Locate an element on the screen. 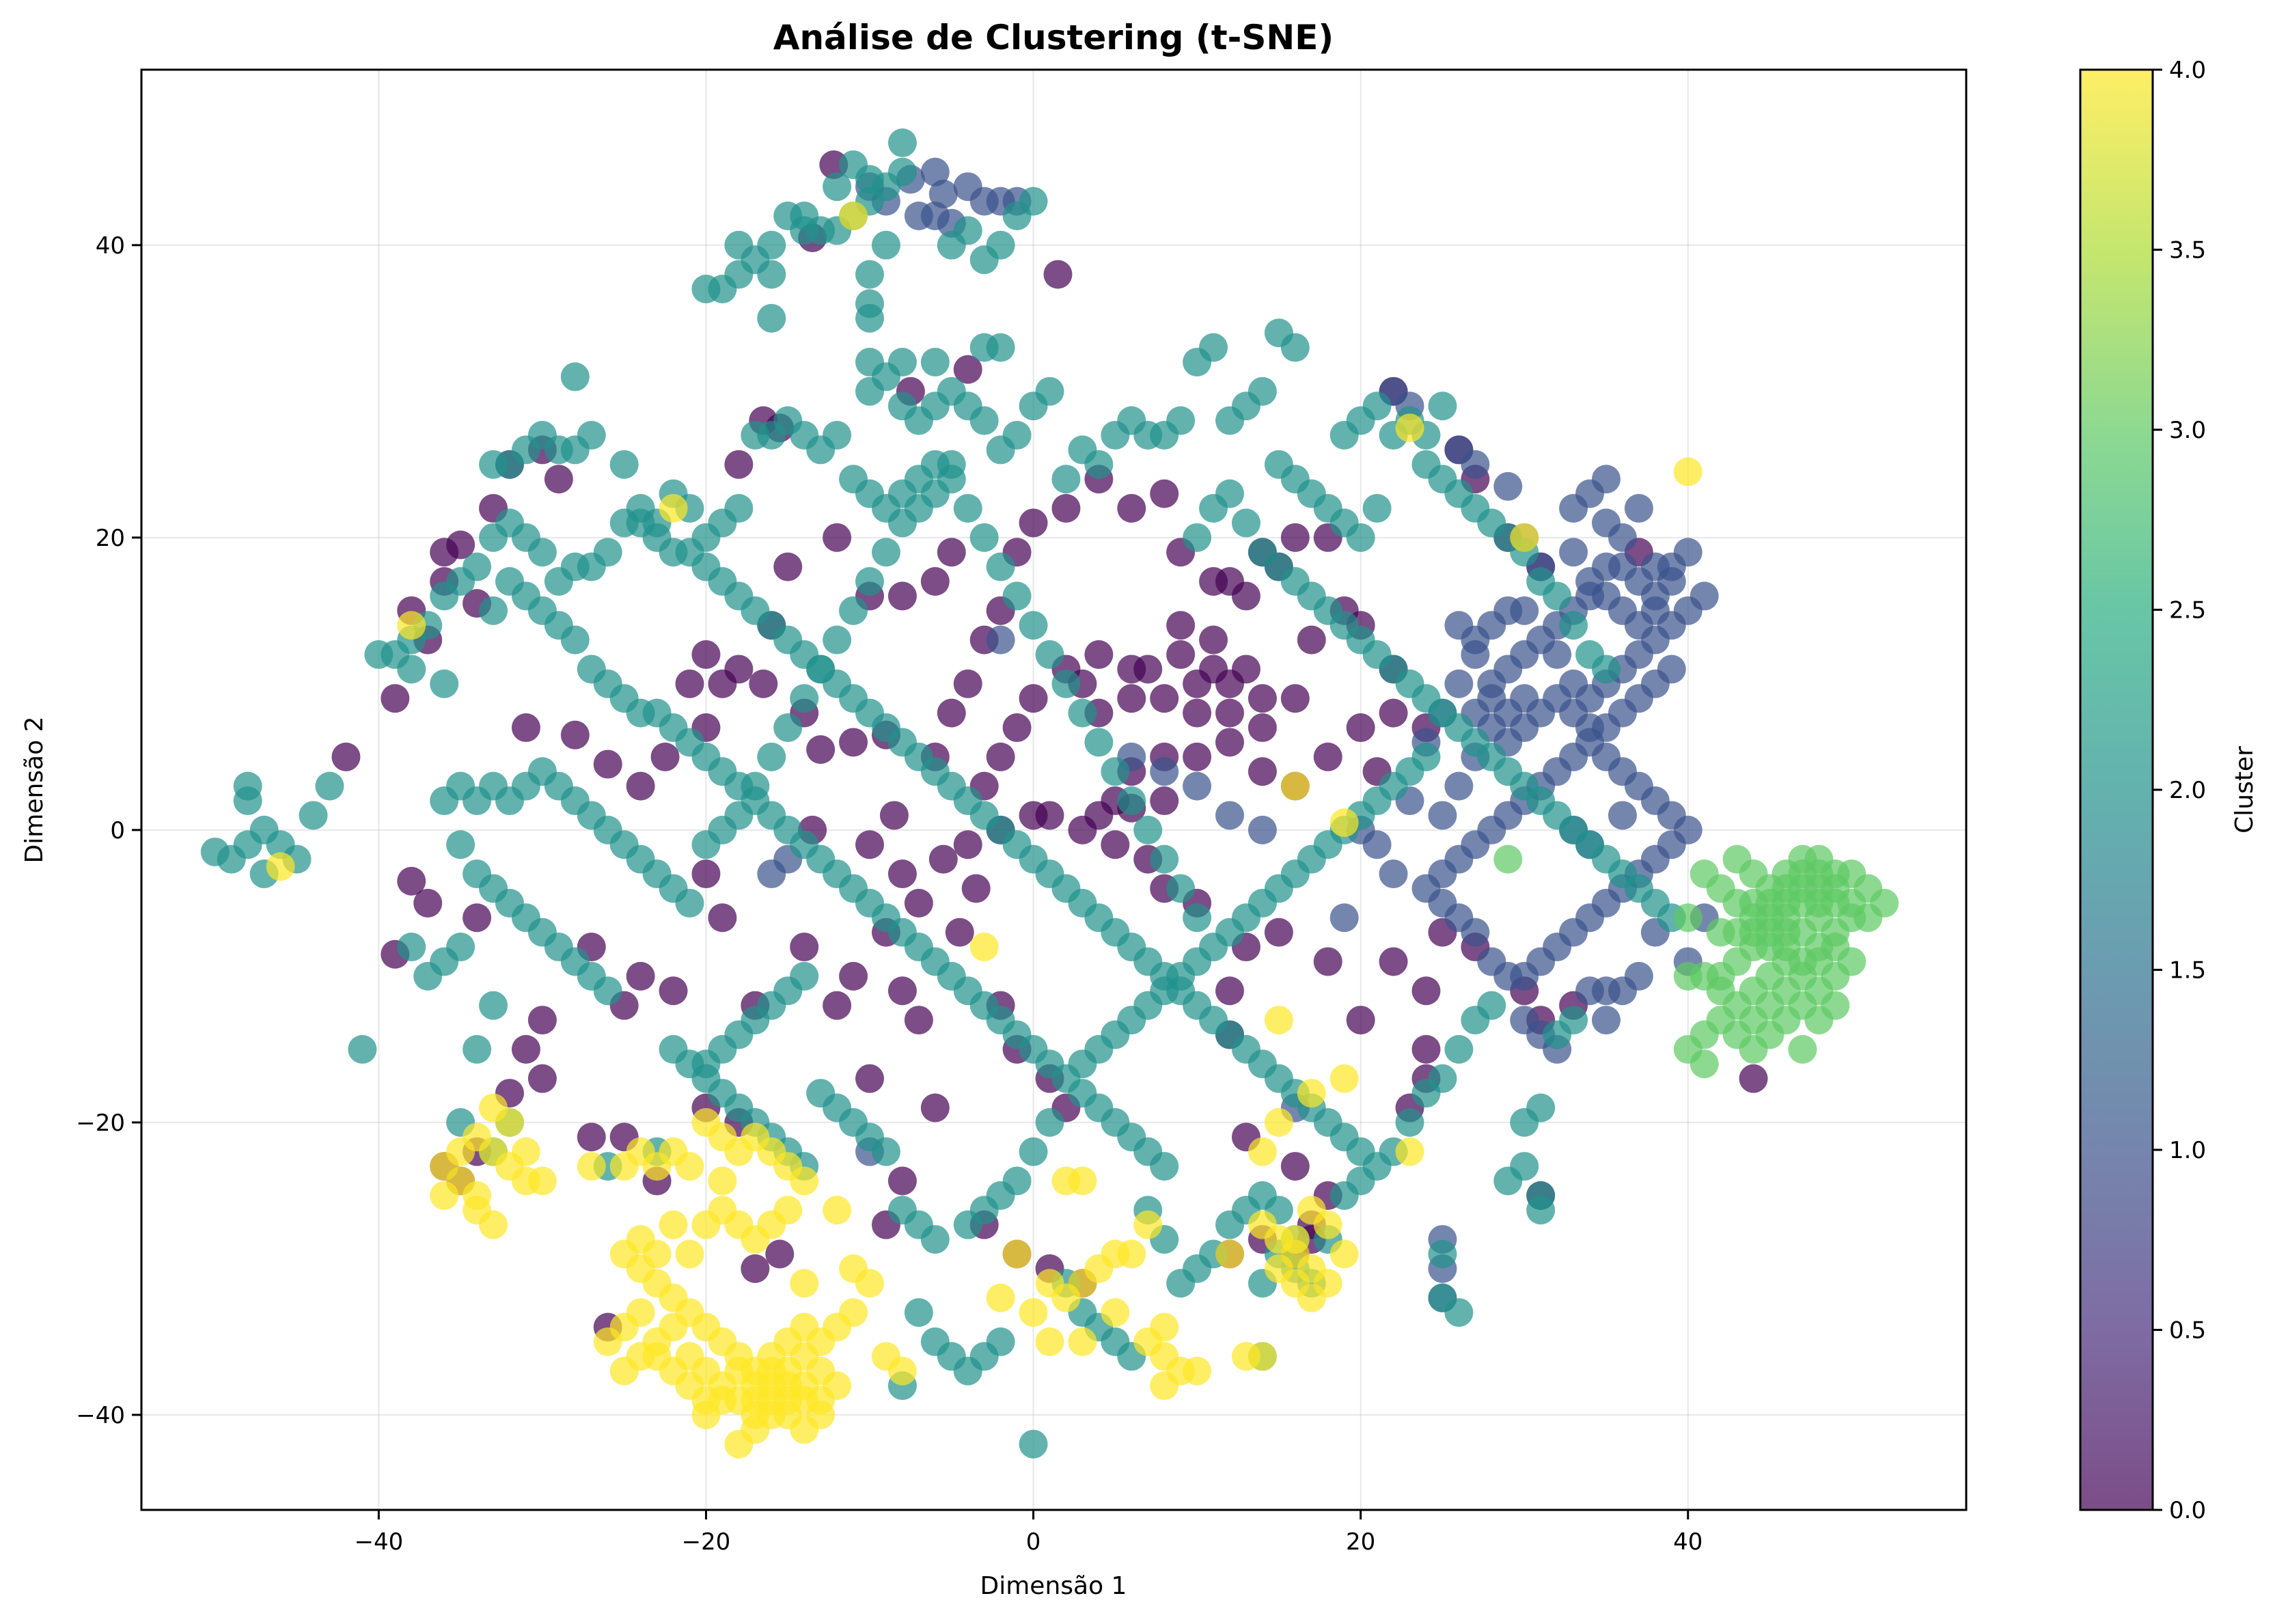 The height and width of the screenshot is (1624, 2275). colorbar-tick-label: 0.5 is located at coordinates (2187, 1331).